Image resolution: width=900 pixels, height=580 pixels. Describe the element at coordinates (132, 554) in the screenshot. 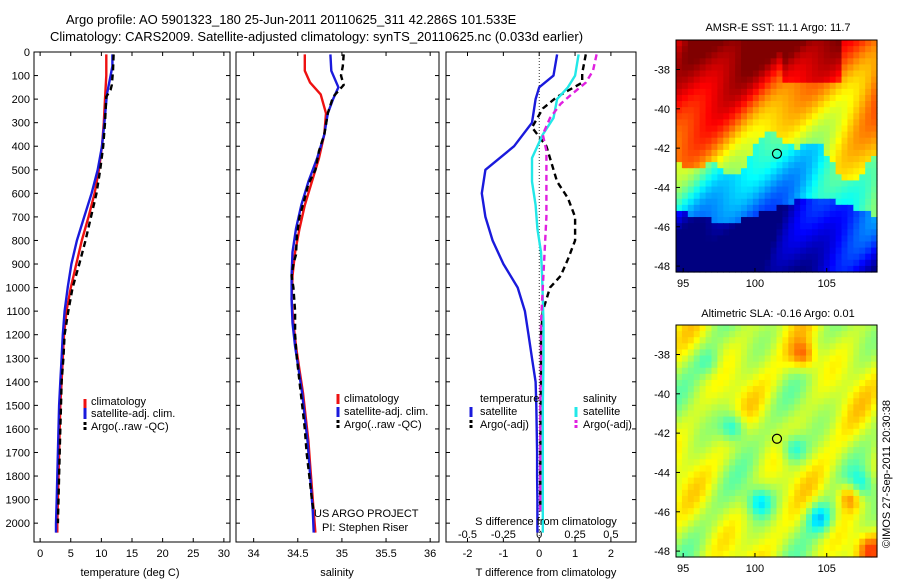

I see `x-tick-label: 15` at that location.